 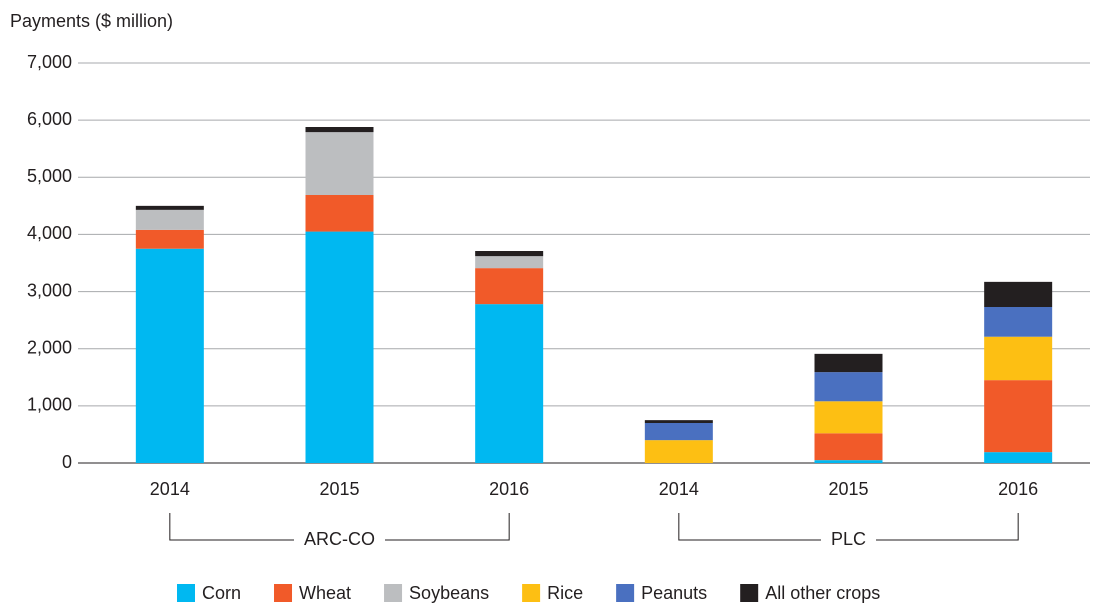 What do you see at coordinates (325, 593) in the screenshot?
I see `legend-label: Wheat` at bounding box center [325, 593].